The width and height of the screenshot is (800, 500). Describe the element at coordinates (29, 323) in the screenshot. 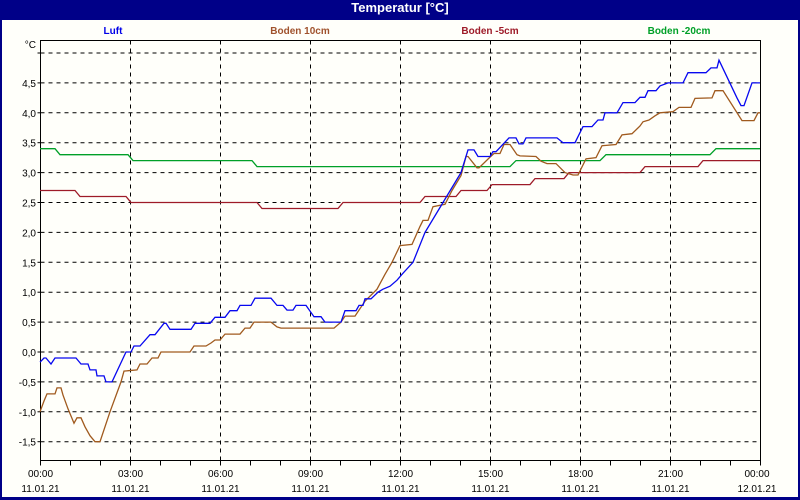

I see `svg-text: 0,5` at that location.